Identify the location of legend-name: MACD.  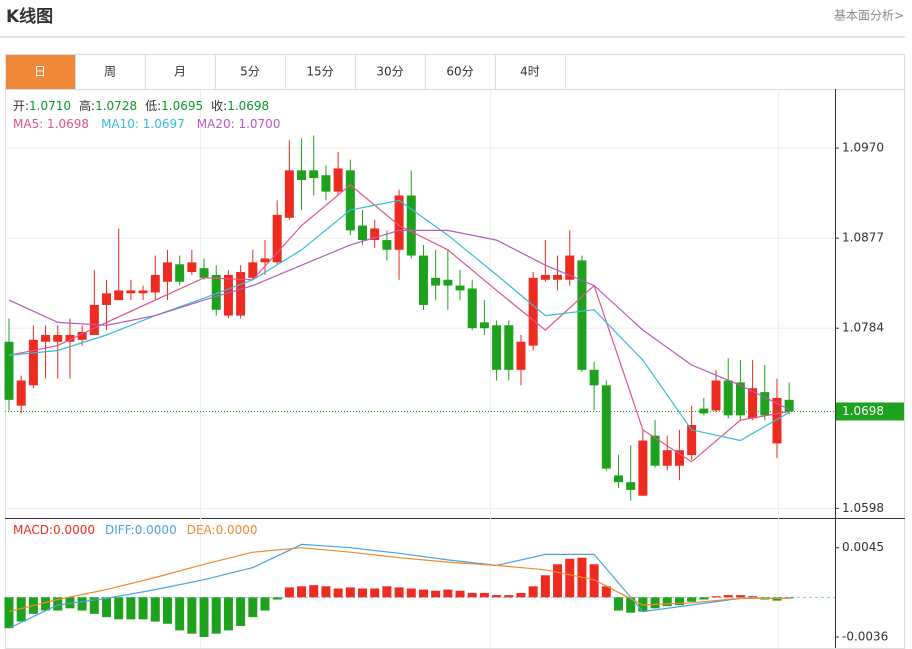
(31, 530).